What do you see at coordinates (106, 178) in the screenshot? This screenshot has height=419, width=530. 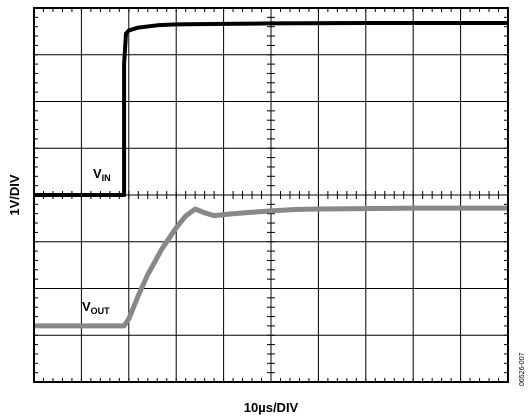 I see `vin-label-sub: IN` at bounding box center [106, 178].